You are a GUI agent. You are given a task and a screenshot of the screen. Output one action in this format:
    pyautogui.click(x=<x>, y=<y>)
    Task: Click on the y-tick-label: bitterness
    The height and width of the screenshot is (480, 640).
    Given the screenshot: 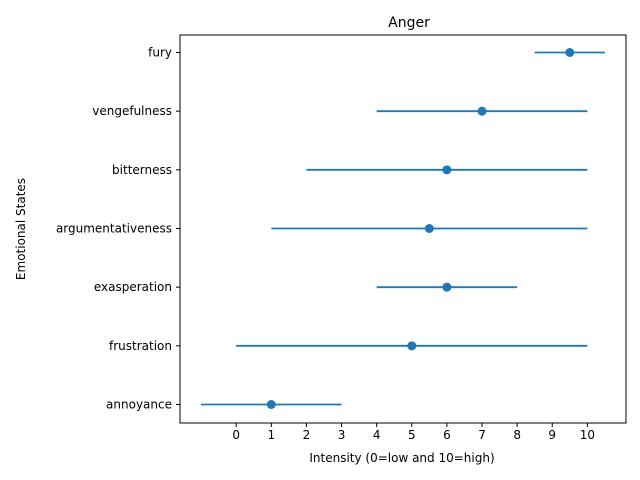 What is the action you would take?
    pyautogui.click(x=142, y=170)
    